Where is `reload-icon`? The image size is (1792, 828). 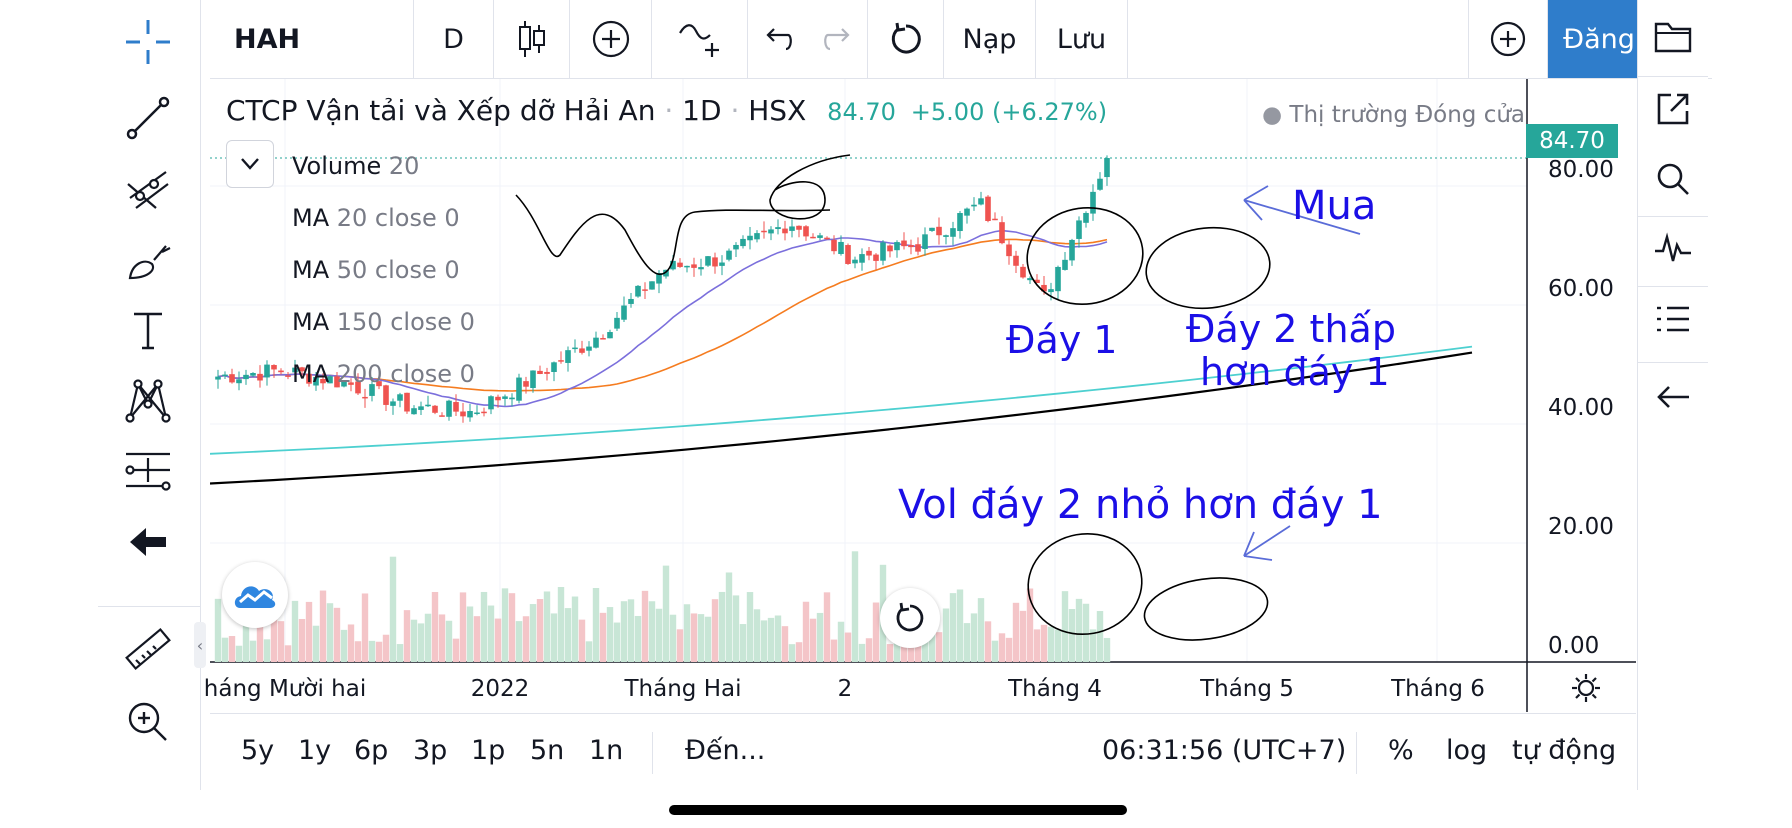
reload-icon is located at coordinates (906, 39).